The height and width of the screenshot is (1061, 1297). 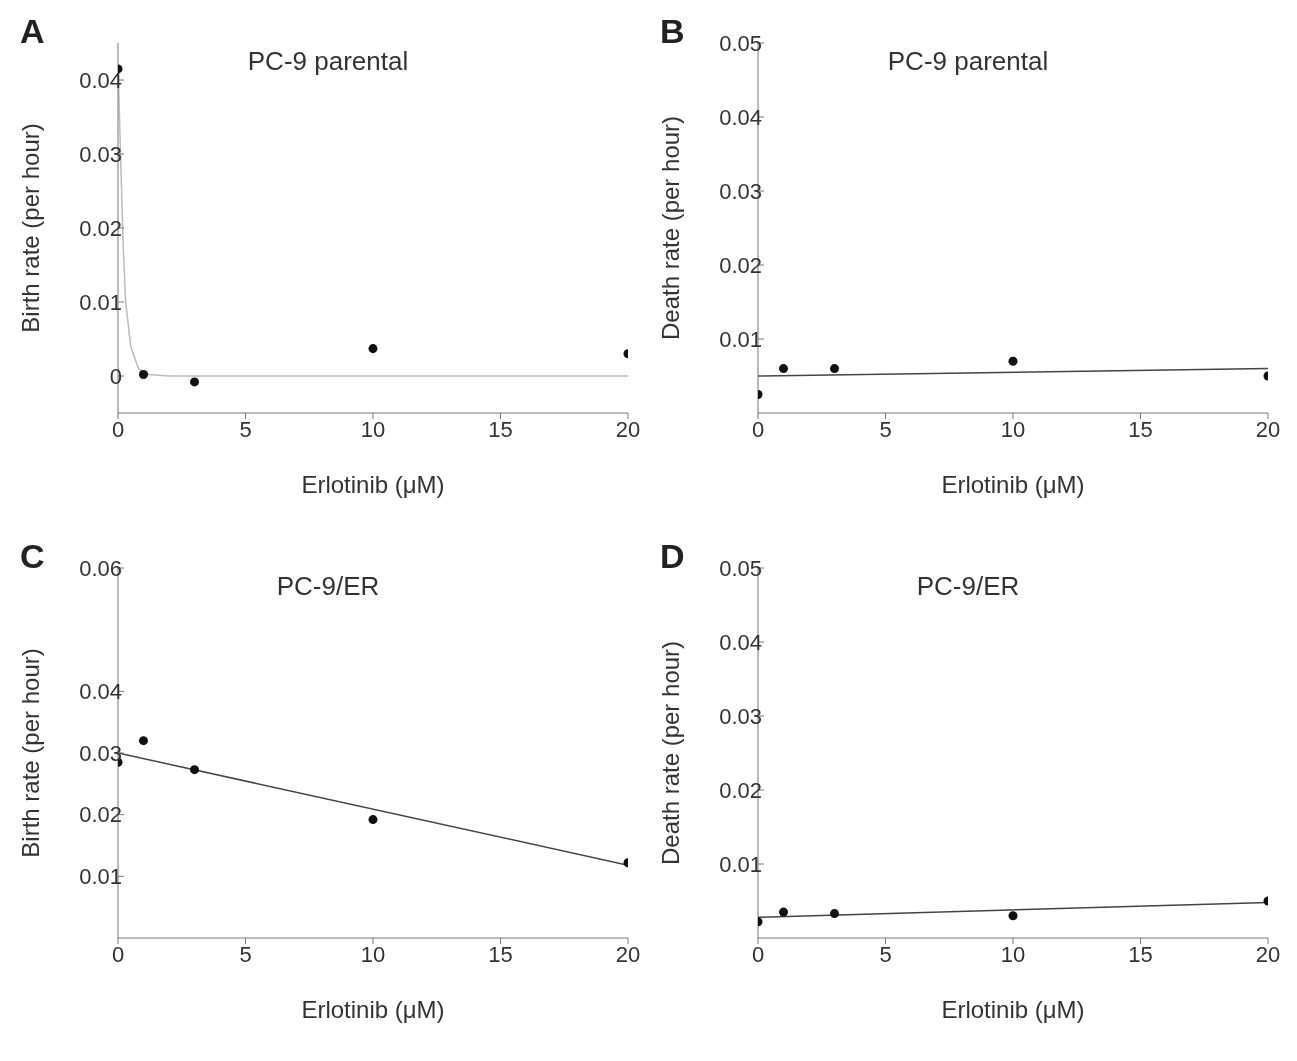 What do you see at coordinates (115, 376) in the screenshot?
I see `y-tick-label: 0` at bounding box center [115, 376].